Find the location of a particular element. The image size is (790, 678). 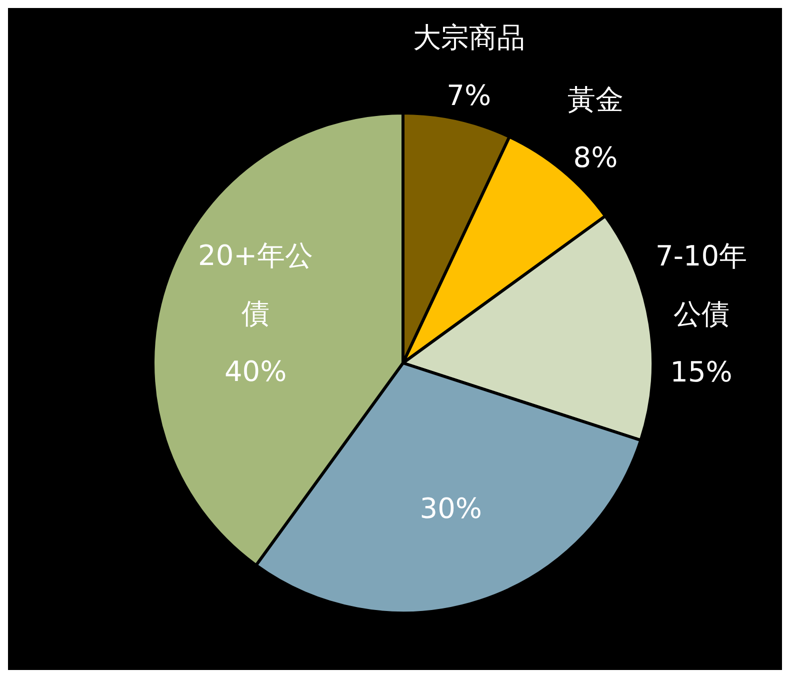

data-label: 7% is located at coordinates (469, 95).